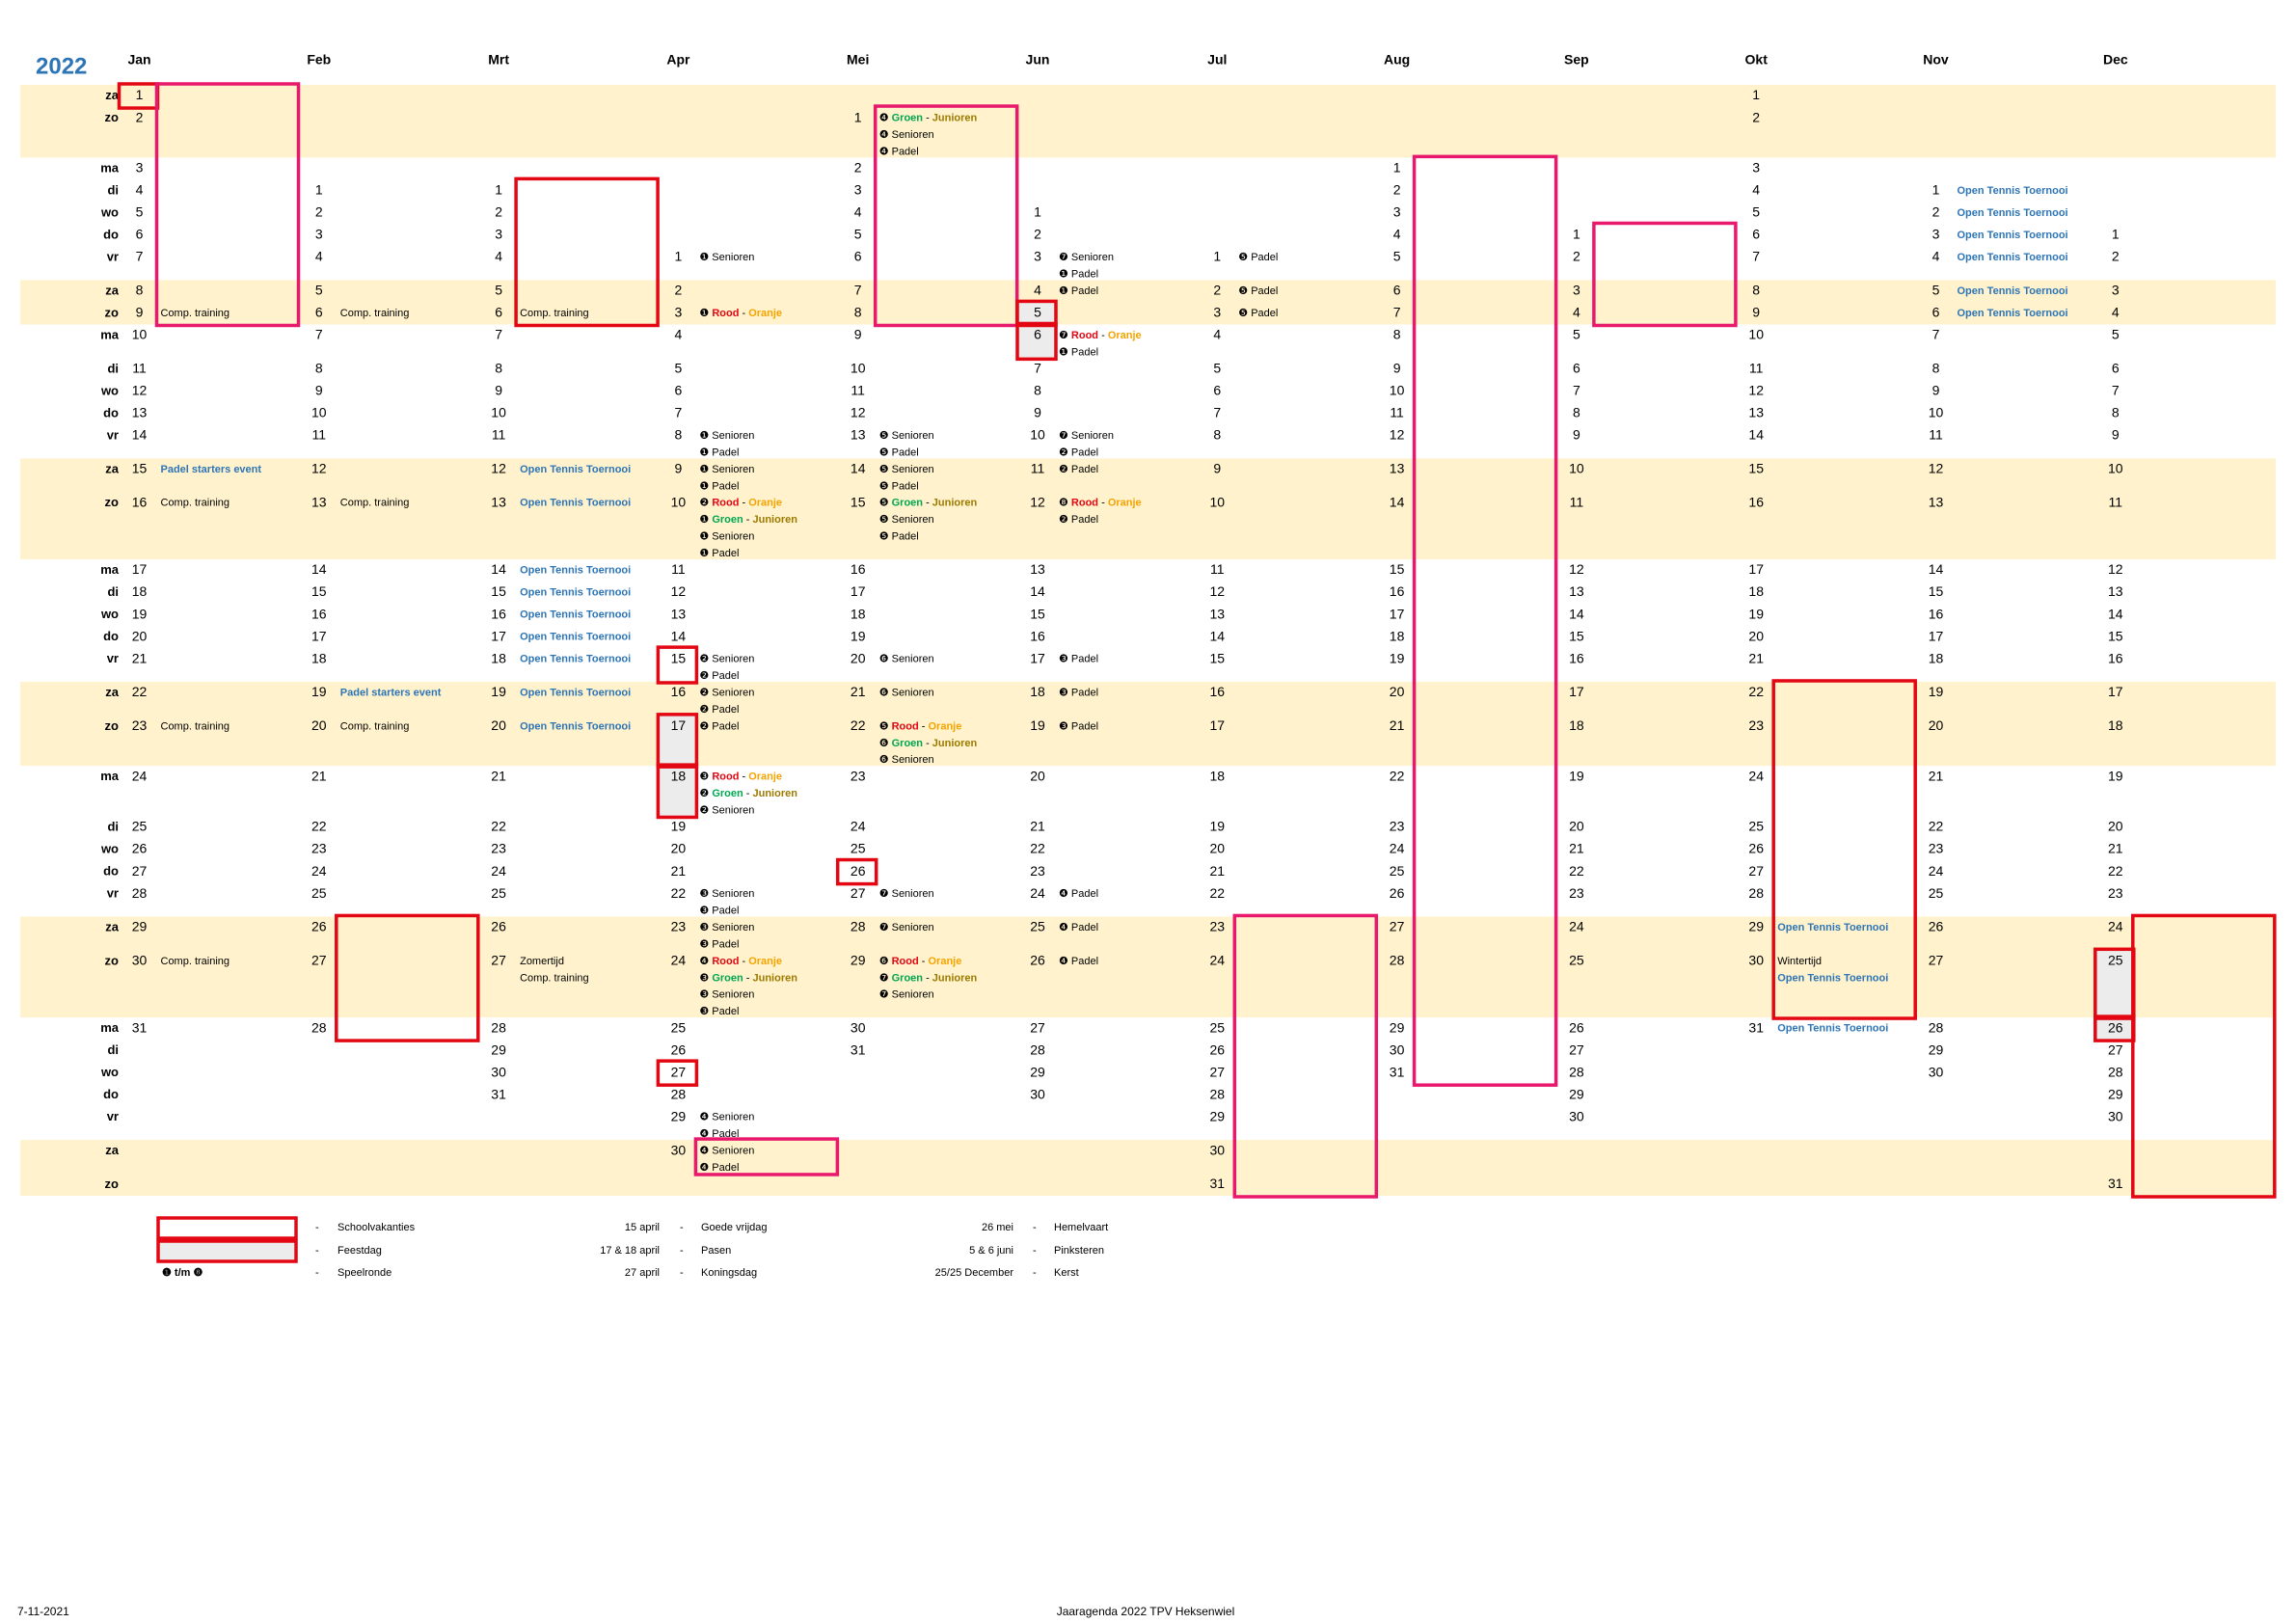  What do you see at coordinates (906, 894) in the screenshot?
I see `event-text: ❼ Senioren` at bounding box center [906, 894].